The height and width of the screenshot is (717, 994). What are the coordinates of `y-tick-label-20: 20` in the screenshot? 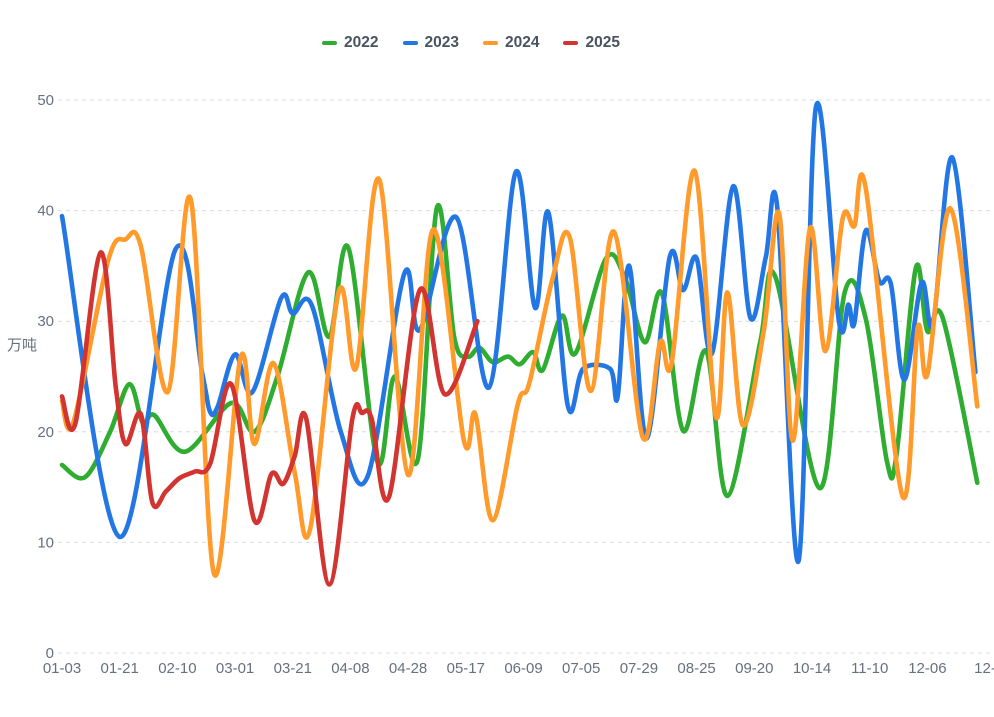 It's located at (45, 432).